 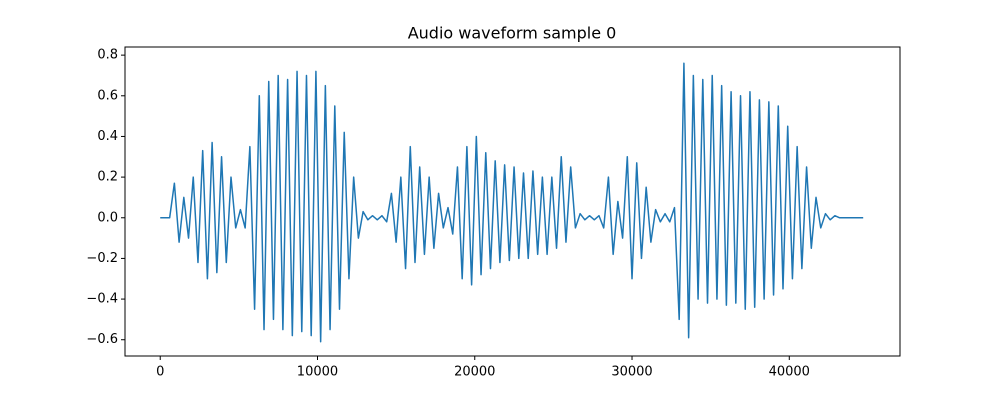 What do you see at coordinates (512, 33) in the screenshot?
I see `chart-title: Audio waveform sample 0` at bounding box center [512, 33].